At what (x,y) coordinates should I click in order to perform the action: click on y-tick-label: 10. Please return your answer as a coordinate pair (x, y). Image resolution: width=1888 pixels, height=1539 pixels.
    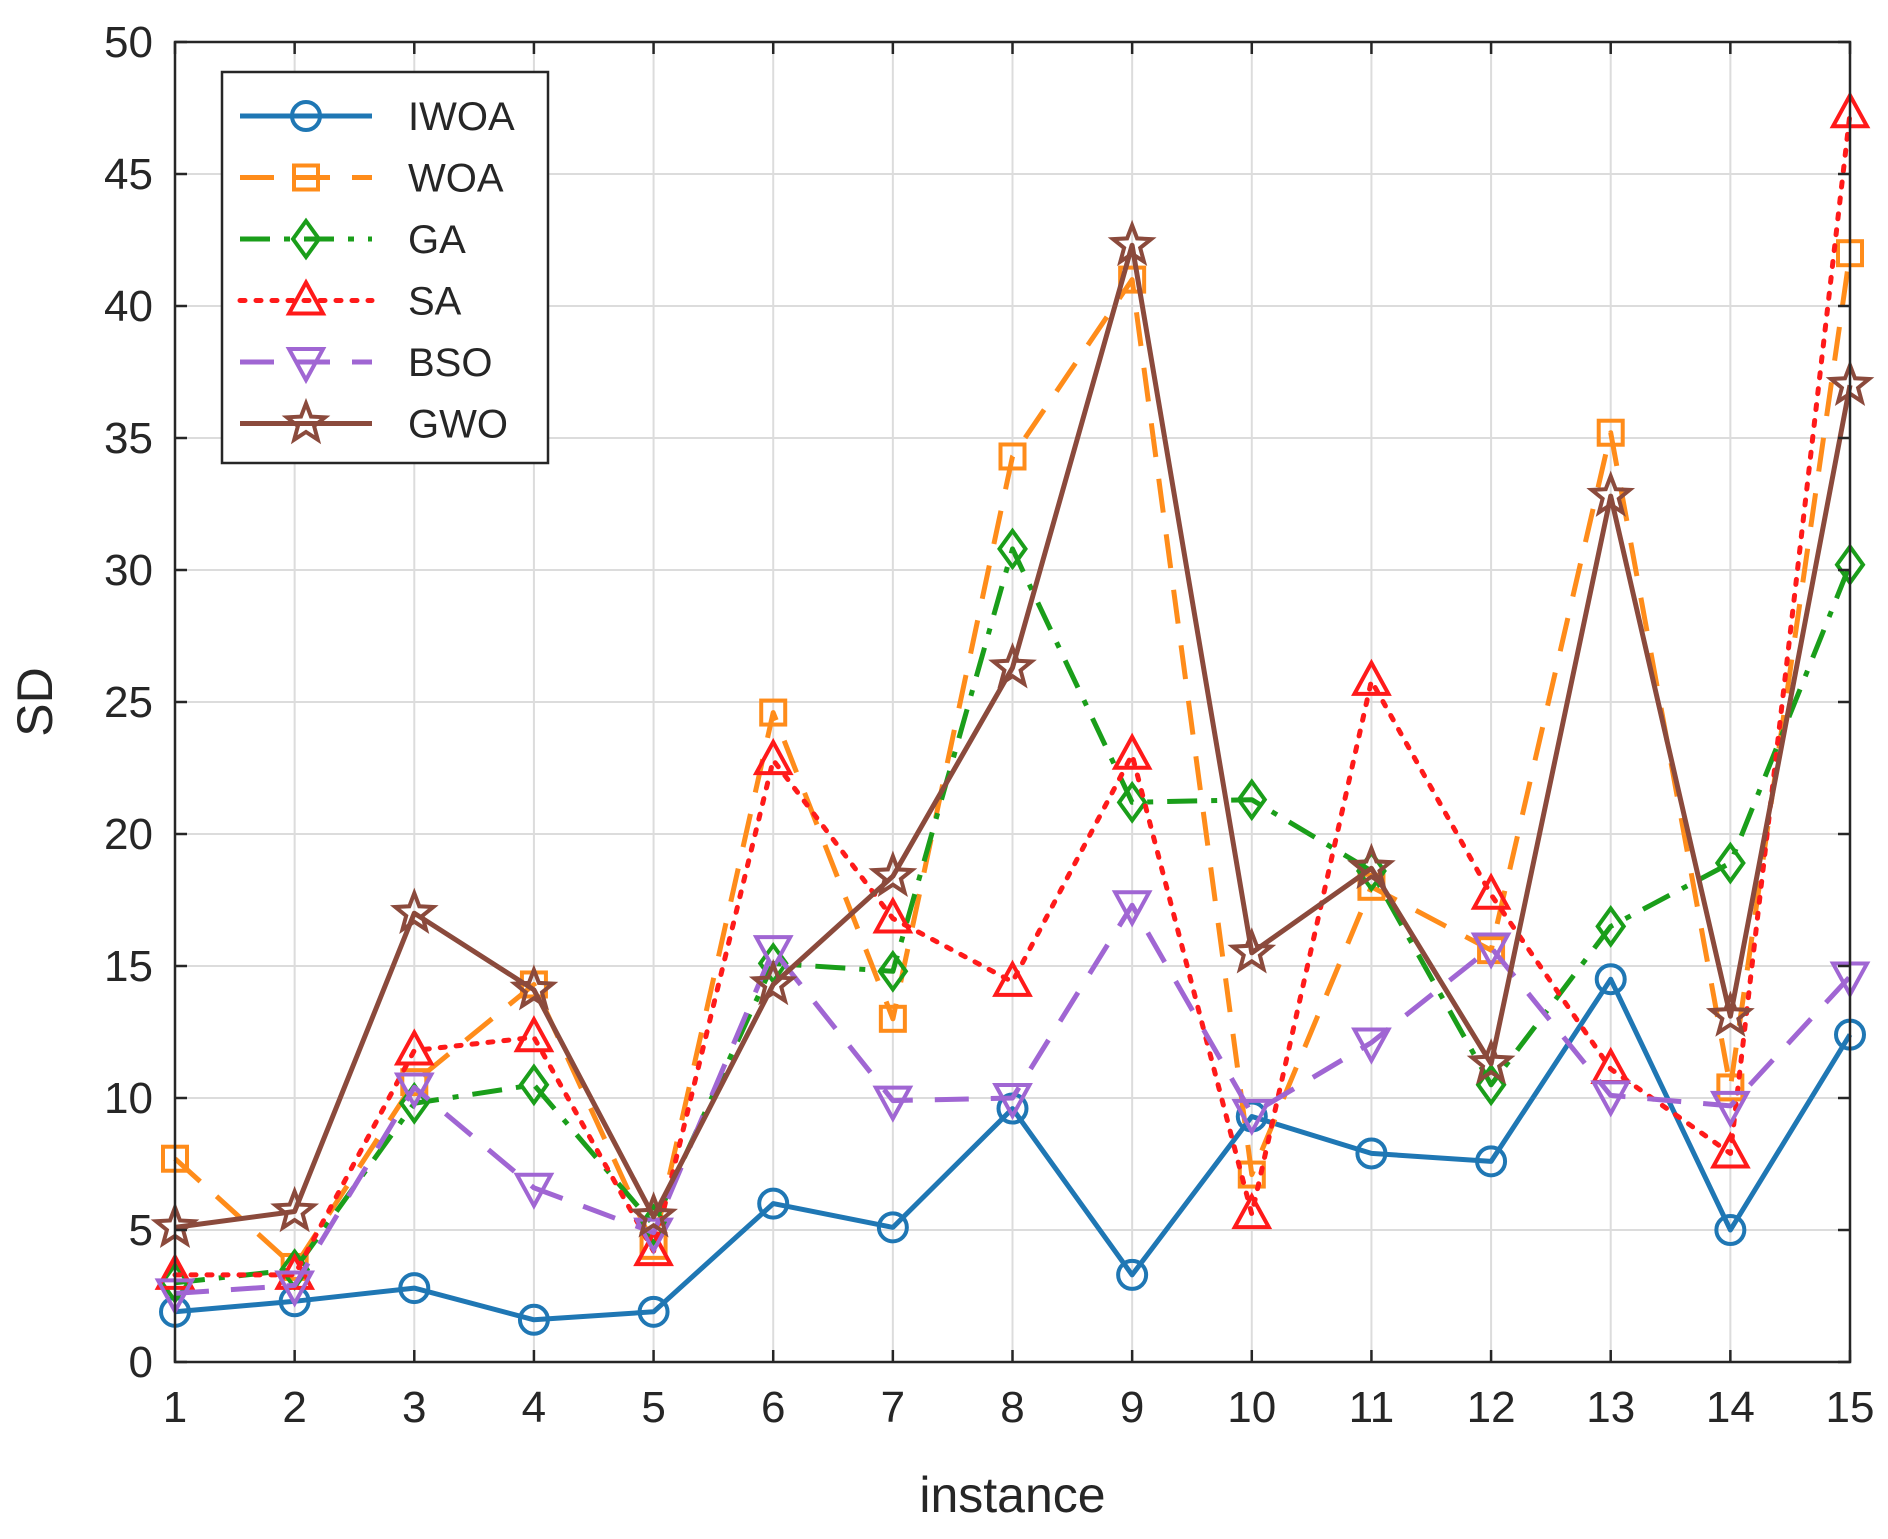
    Looking at the image, I should click on (128, 1098).